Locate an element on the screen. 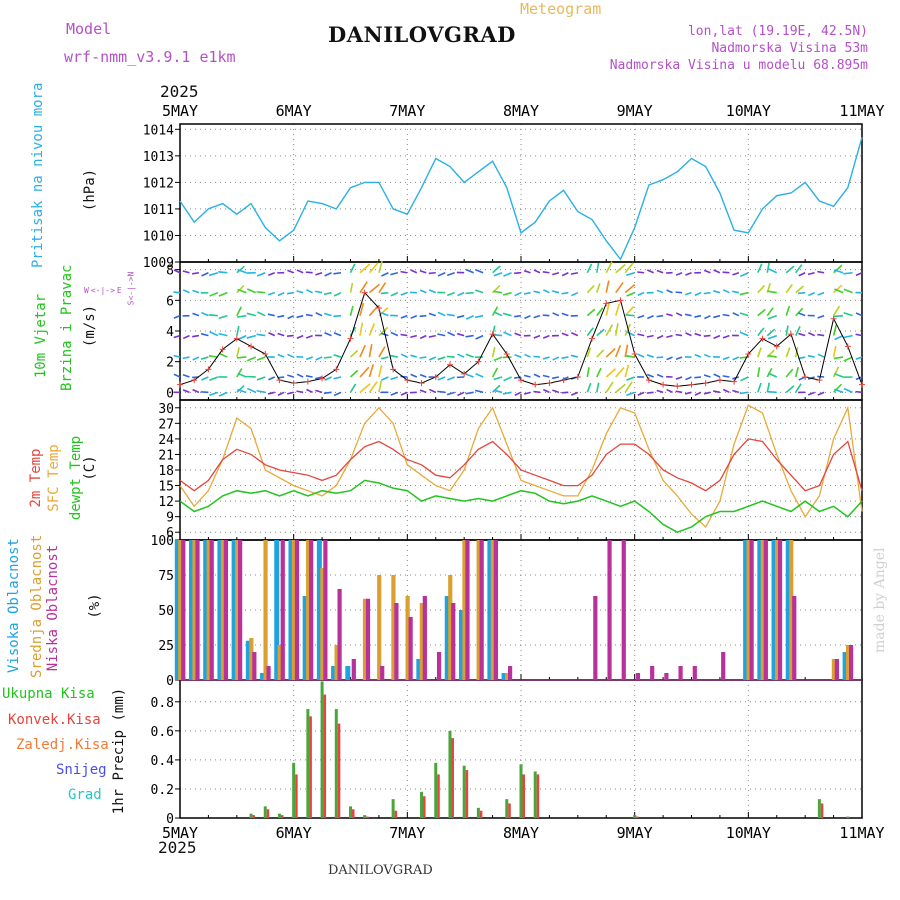  x-tick-label-bottom: 8MAY is located at coordinates (521, 833).